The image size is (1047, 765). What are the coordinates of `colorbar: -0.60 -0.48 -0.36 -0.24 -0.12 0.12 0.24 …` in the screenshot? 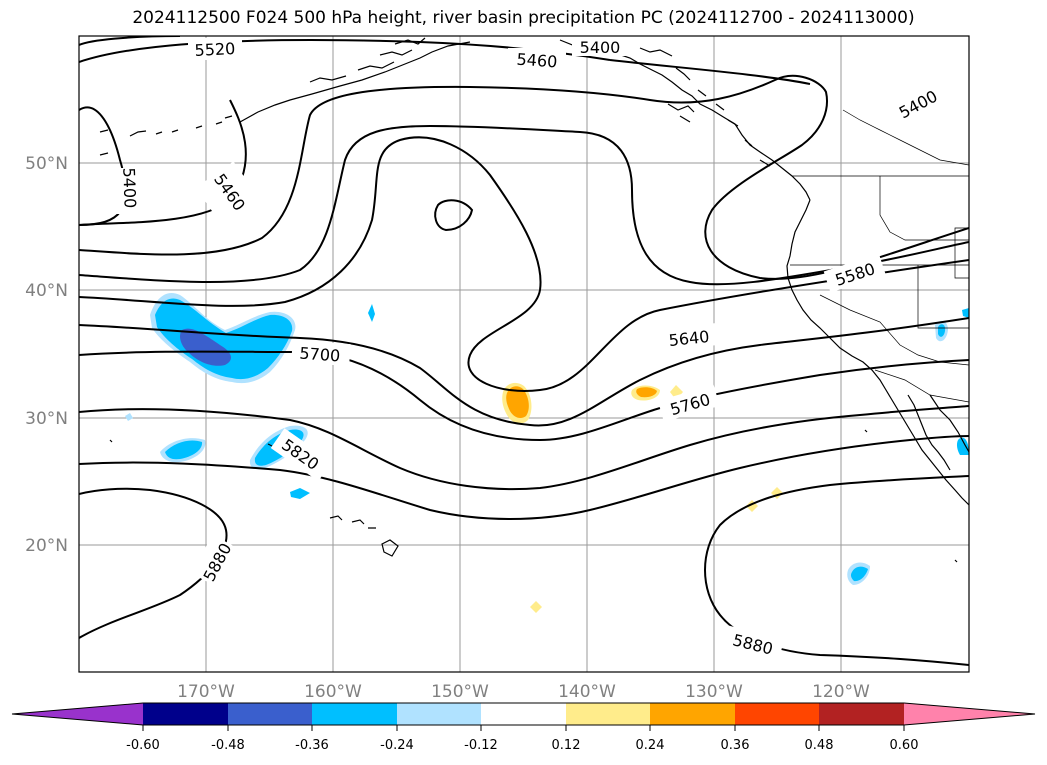 It's located at (523, 727).